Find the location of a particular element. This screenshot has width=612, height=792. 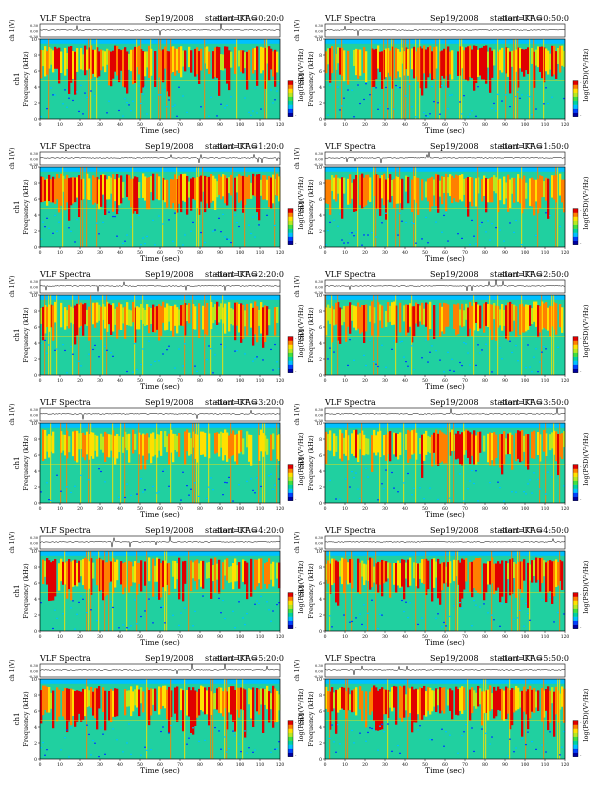

channel-label: ch1 is located at coordinates (302, 591).